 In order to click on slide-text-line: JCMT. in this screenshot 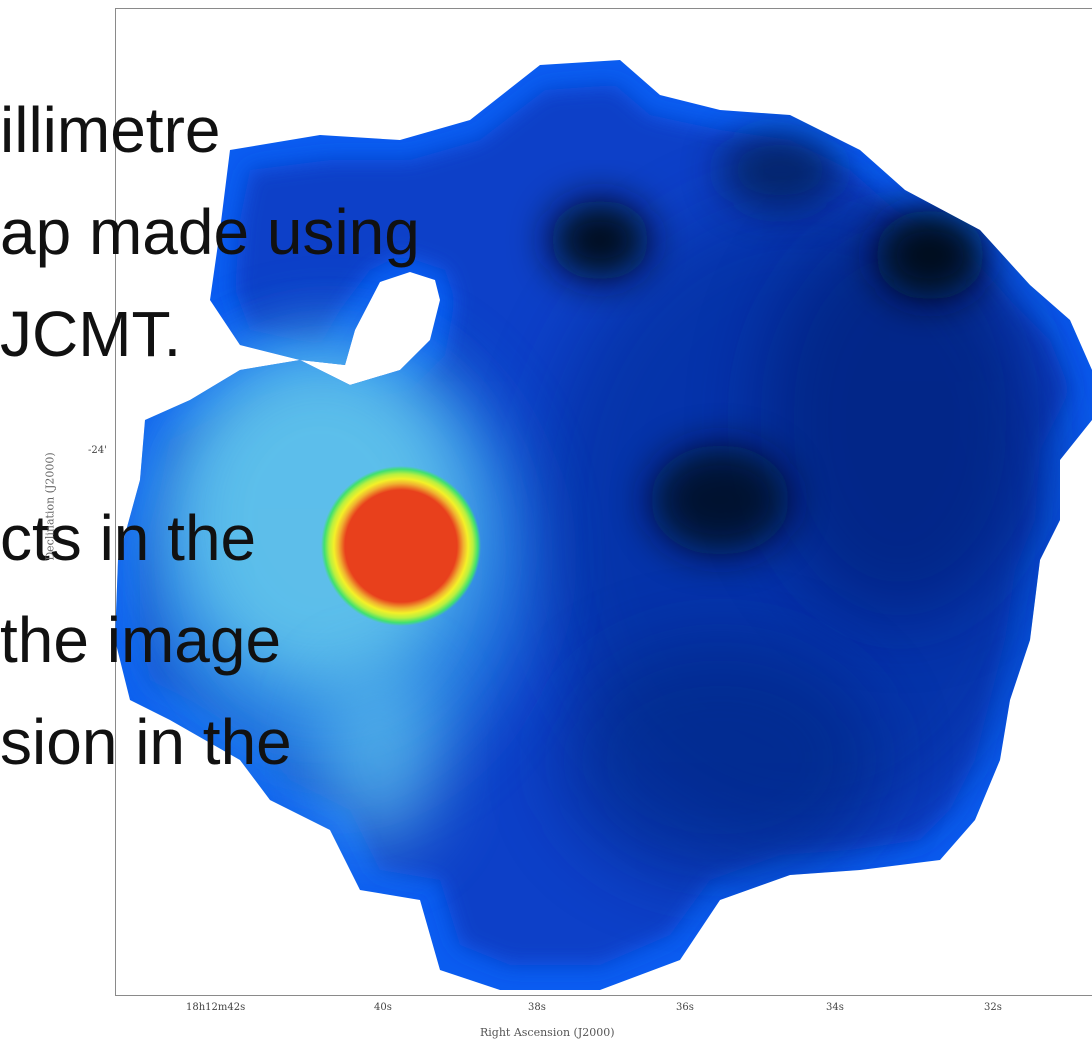, I will do `click(91, 334)`.